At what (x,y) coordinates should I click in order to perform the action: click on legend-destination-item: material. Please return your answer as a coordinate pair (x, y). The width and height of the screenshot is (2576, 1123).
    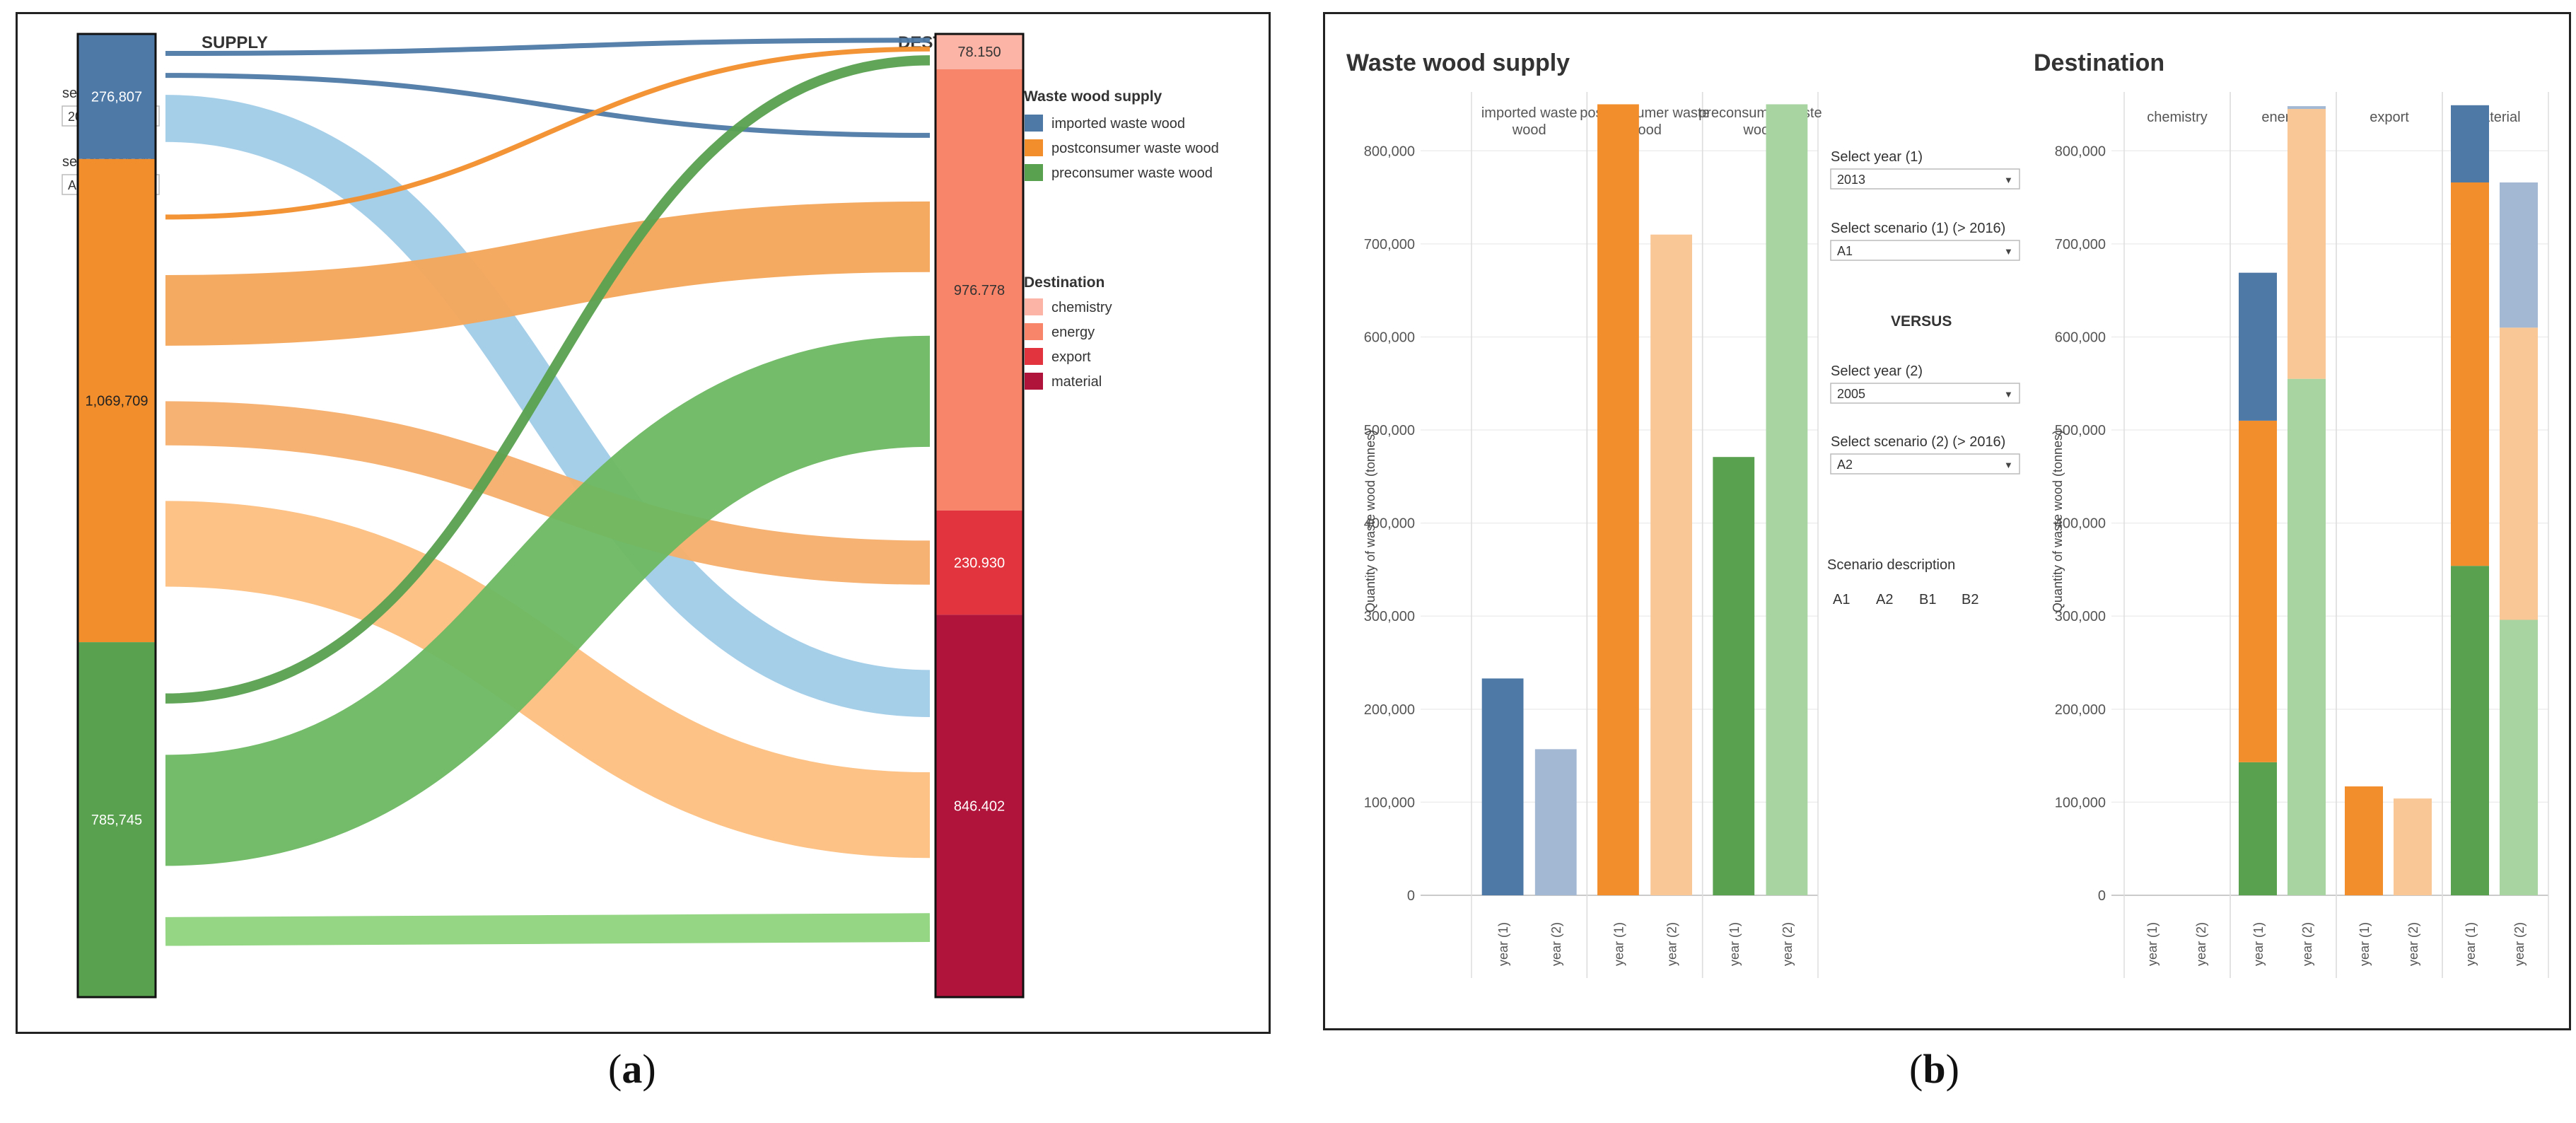
    Looking at the image, I should click on (1063, 381).